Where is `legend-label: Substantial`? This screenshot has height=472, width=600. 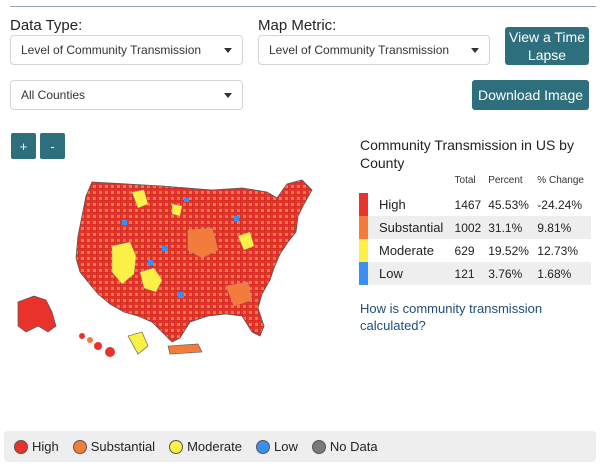 legend-label: Substantial is located at coordinates (123, 446).